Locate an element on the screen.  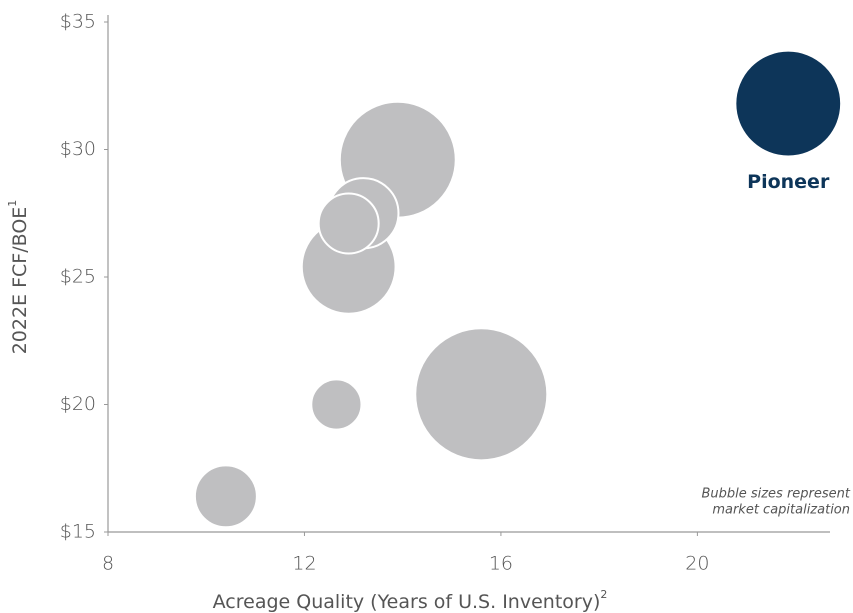
x-tick-label: 8 is located at coordinates (108, 564).